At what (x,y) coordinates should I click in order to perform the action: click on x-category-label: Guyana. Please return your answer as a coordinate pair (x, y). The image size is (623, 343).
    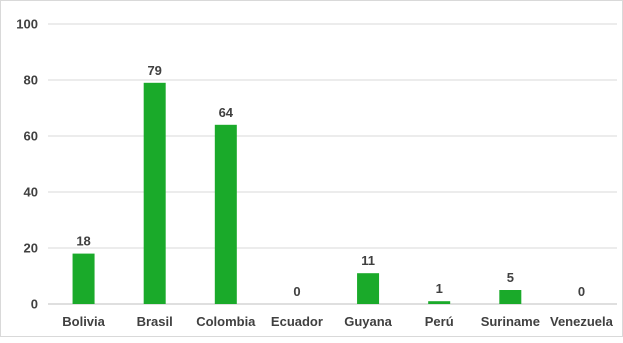
    Looking at the image, I should click on (368, 321).